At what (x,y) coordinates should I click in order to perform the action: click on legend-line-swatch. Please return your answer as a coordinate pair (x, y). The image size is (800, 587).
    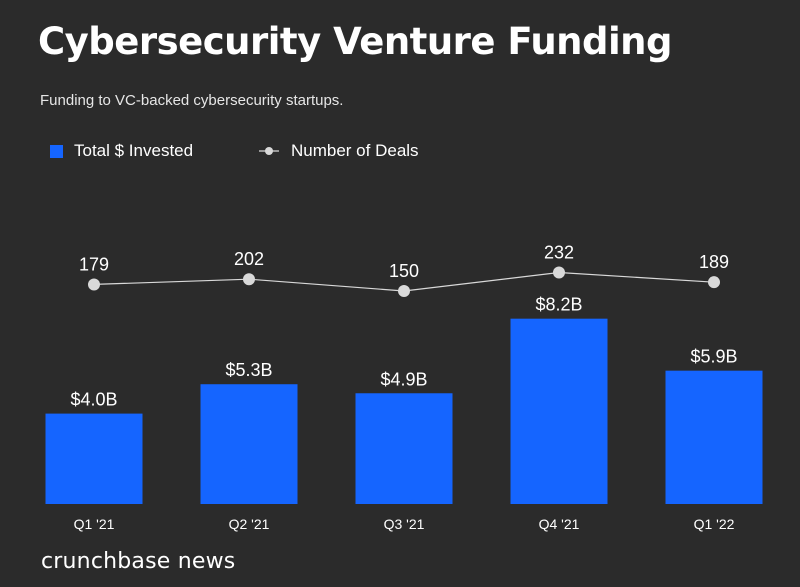
    Looking at the image, I should click on (269, 151).